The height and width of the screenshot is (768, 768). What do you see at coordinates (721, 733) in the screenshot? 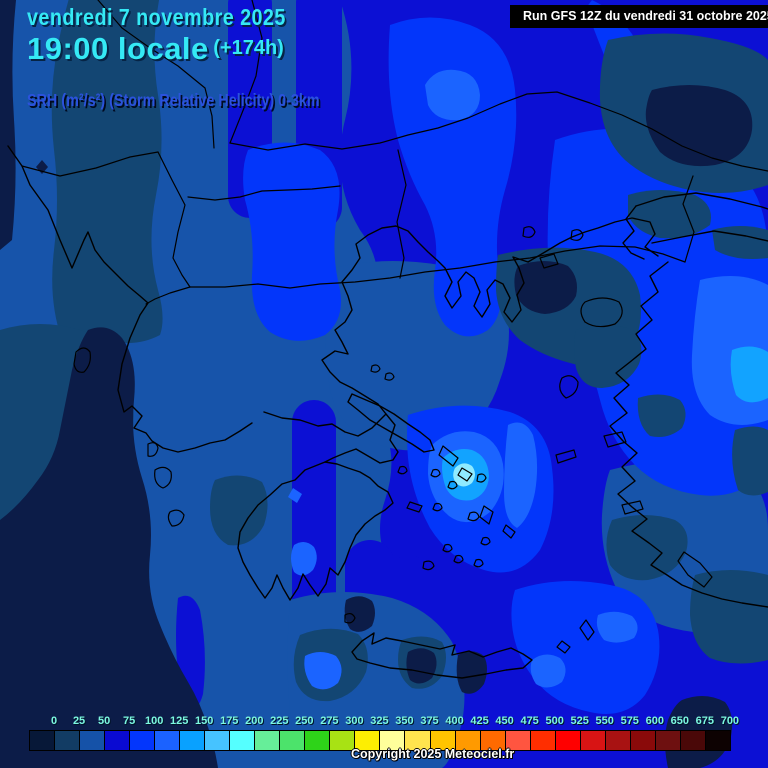
I see `colorbar-cell: 700` at bounding box center [721, 733].